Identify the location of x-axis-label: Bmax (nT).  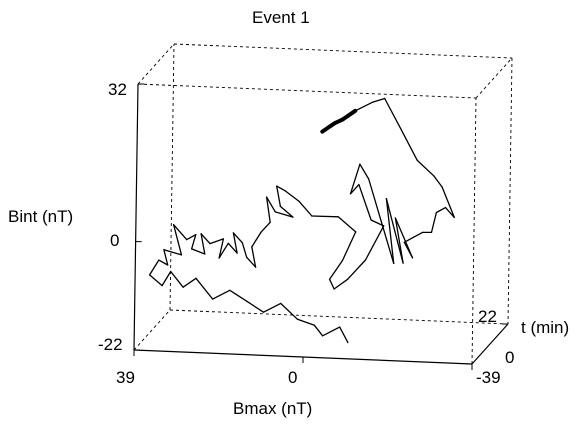
(273, 408).